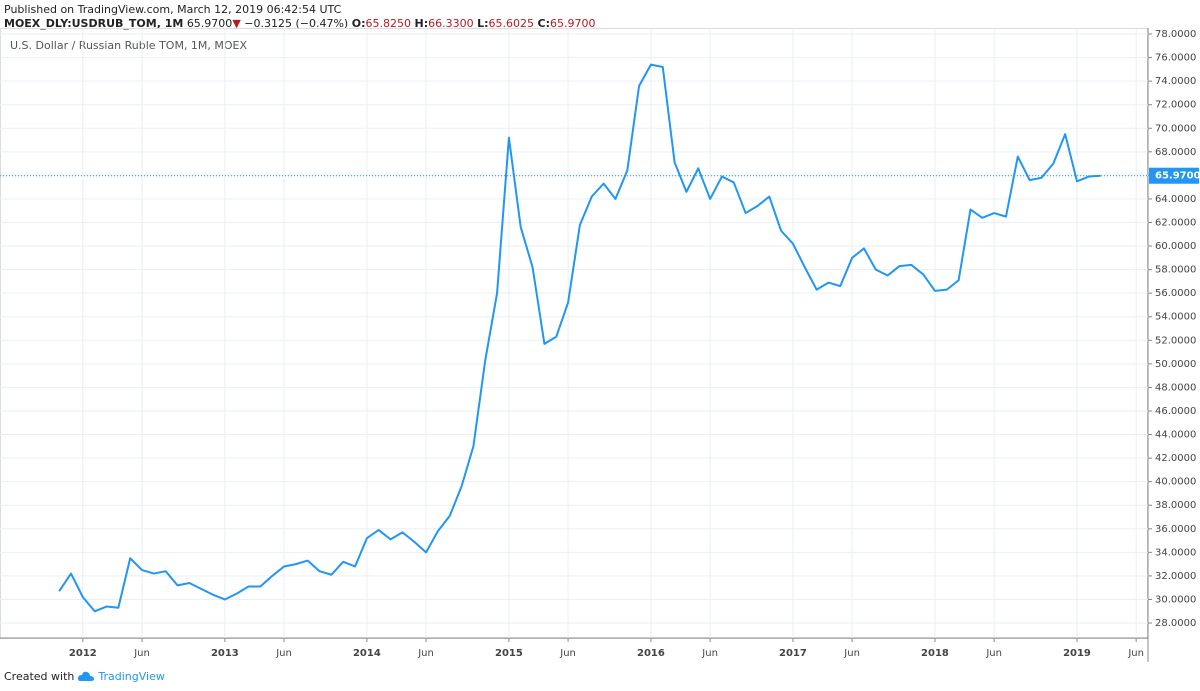  I want to click on low-label: L:, so click(483, 23).